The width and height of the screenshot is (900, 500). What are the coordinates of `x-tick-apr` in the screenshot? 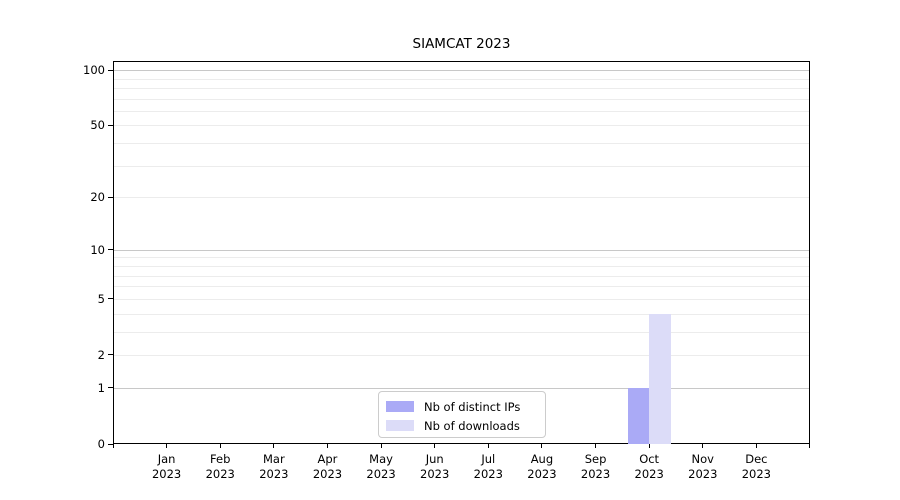 It's located at (327, 446).